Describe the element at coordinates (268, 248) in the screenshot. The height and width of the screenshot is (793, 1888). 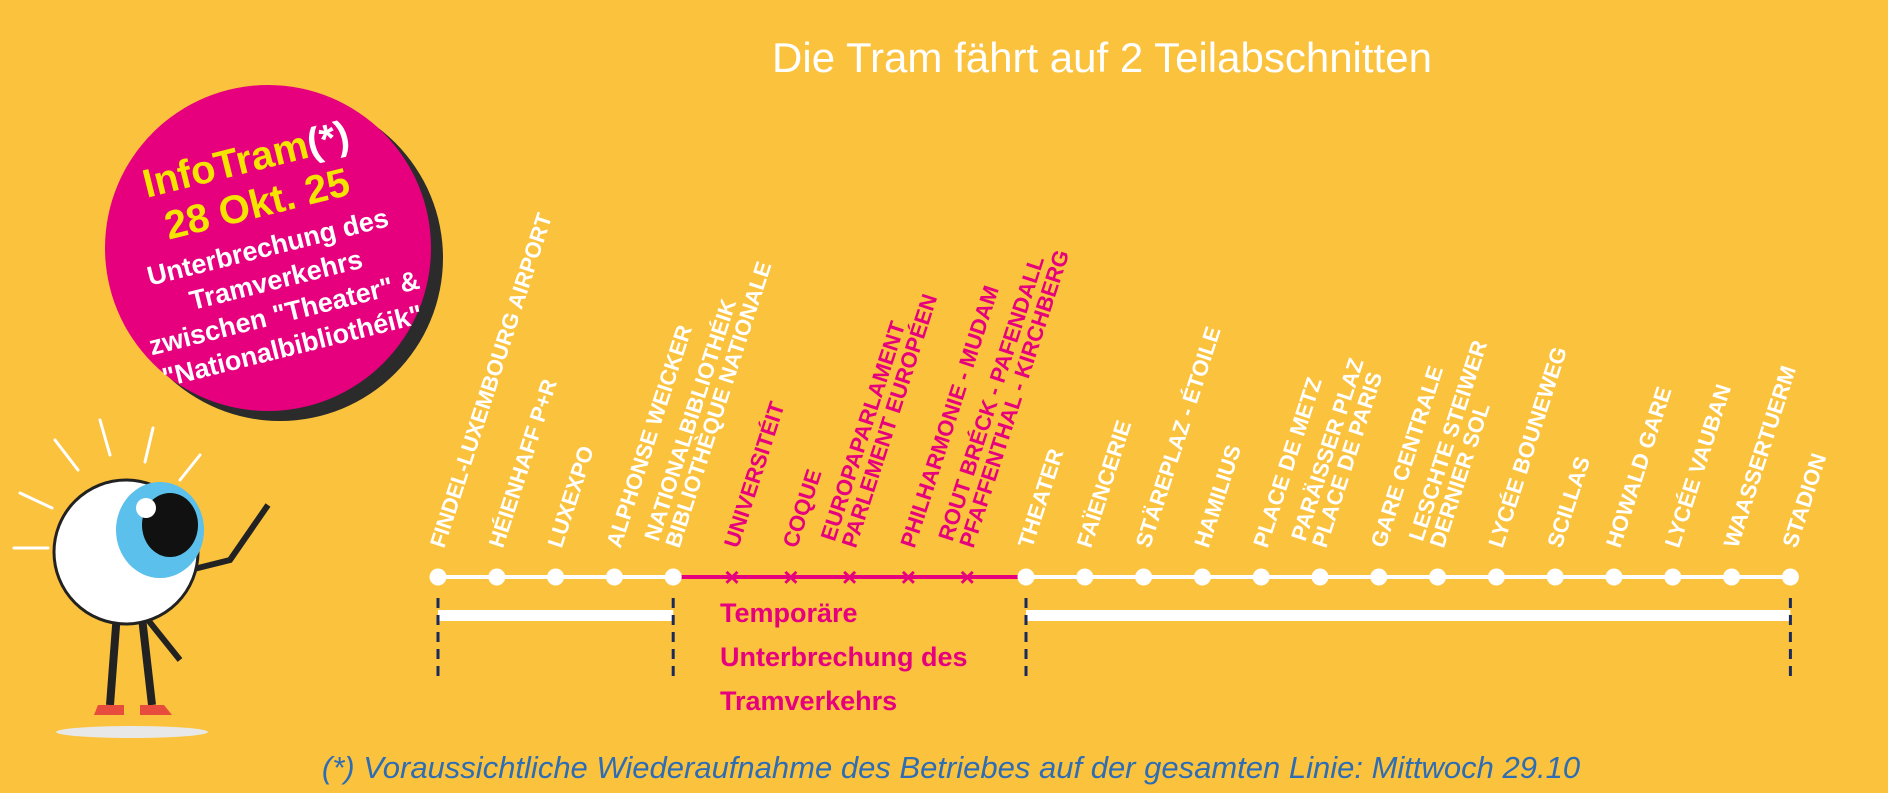
I see `badge` at that location.